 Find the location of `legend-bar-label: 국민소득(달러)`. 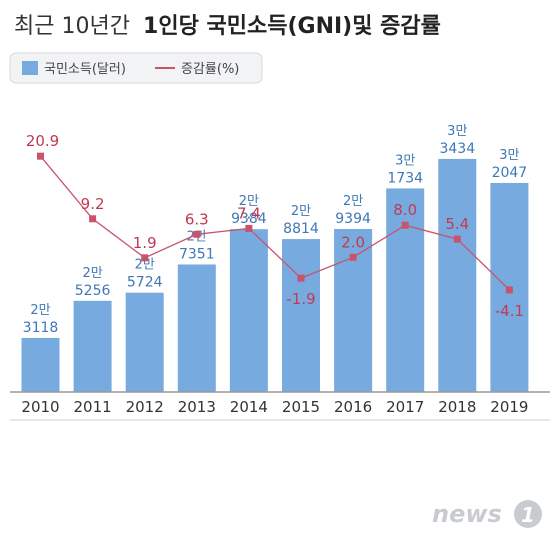

legend-bar-label: 국민소득(달러) is located at coordinates (85, 69).